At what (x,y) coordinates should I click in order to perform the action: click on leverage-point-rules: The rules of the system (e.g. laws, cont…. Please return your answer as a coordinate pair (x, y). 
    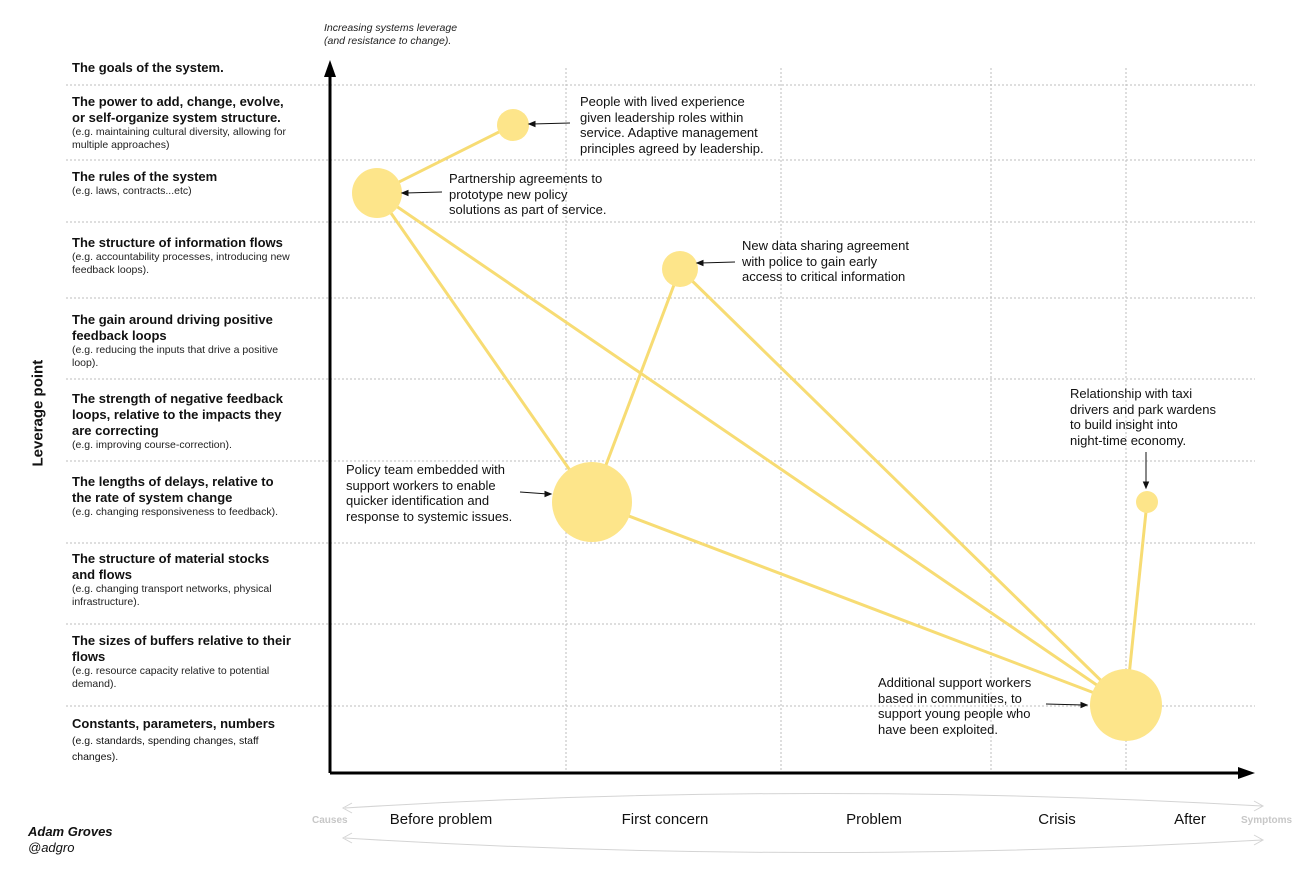
    Looking at the image, I should click on (182, 183).